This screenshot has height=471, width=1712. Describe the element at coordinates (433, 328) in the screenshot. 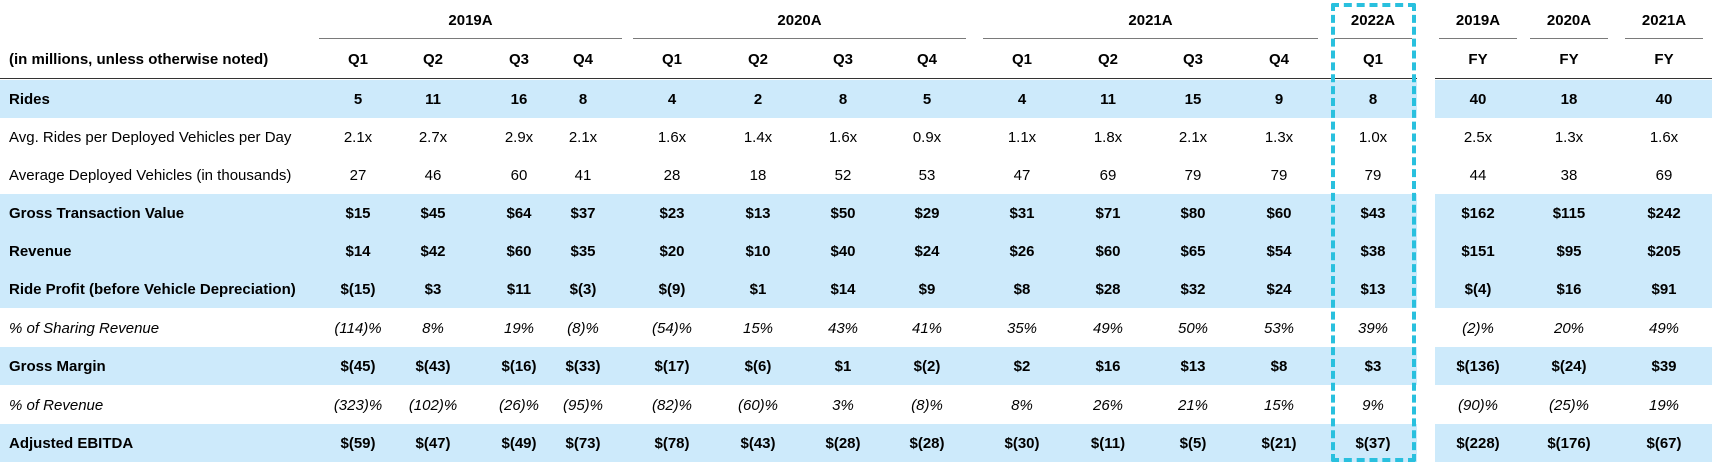

I see `table-cell: 8%` at that location.